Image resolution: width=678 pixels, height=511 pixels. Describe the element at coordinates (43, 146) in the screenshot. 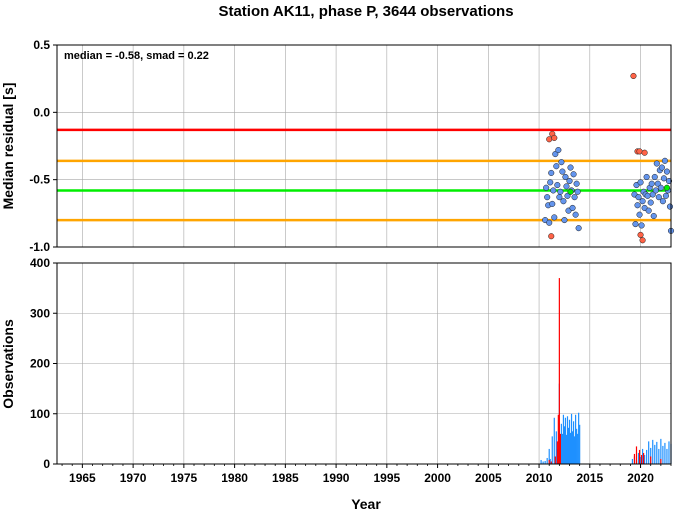

I see `residual-y-ticks: 0.5 0.0 -0.5 -1.0` at that location.